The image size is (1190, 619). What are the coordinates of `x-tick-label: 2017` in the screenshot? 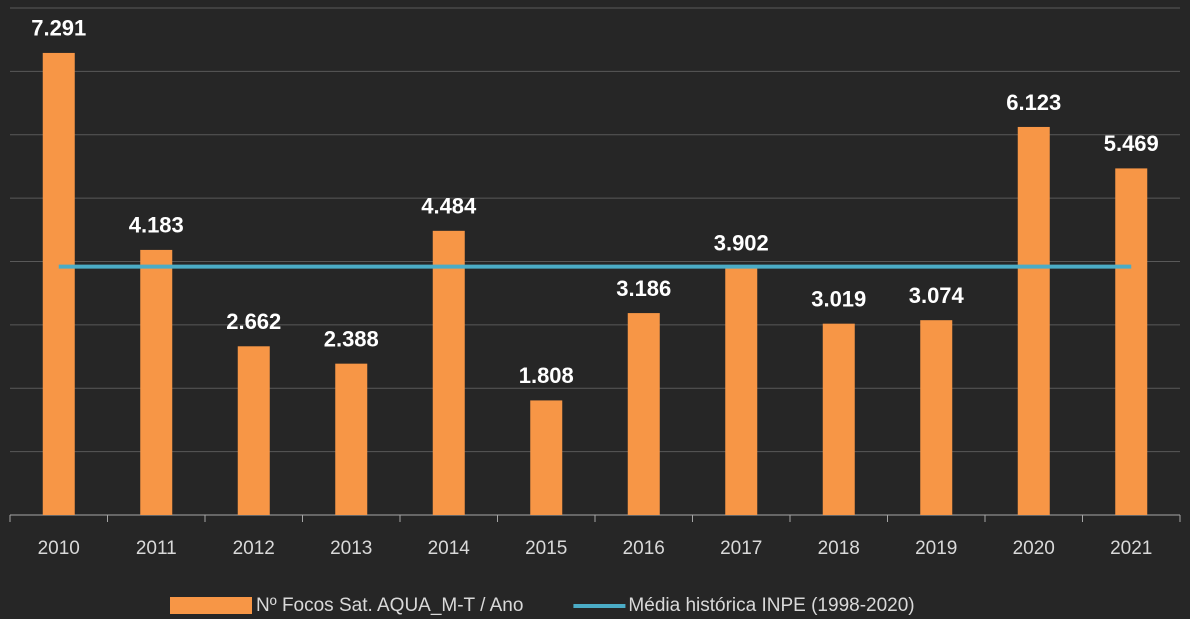 It's located at (741, 548).